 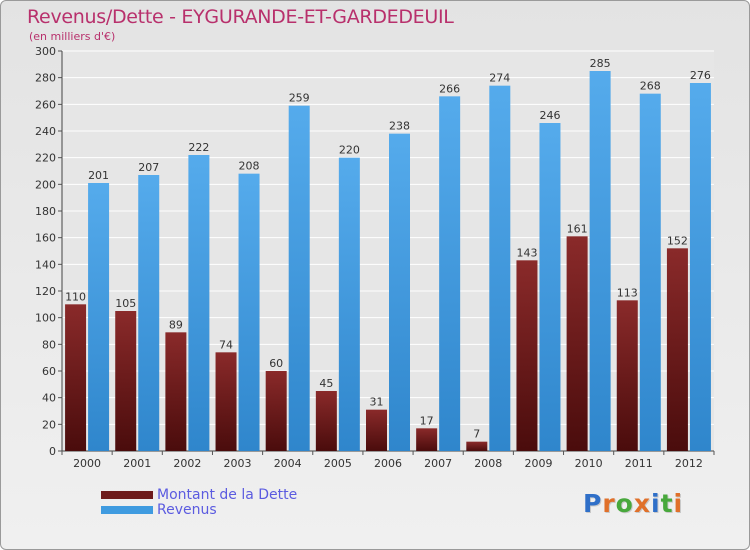 What do you see at coordinates (45, 158) in the screenshot?
I see `y-tick-label: 220` at bounding box center [45, 158].